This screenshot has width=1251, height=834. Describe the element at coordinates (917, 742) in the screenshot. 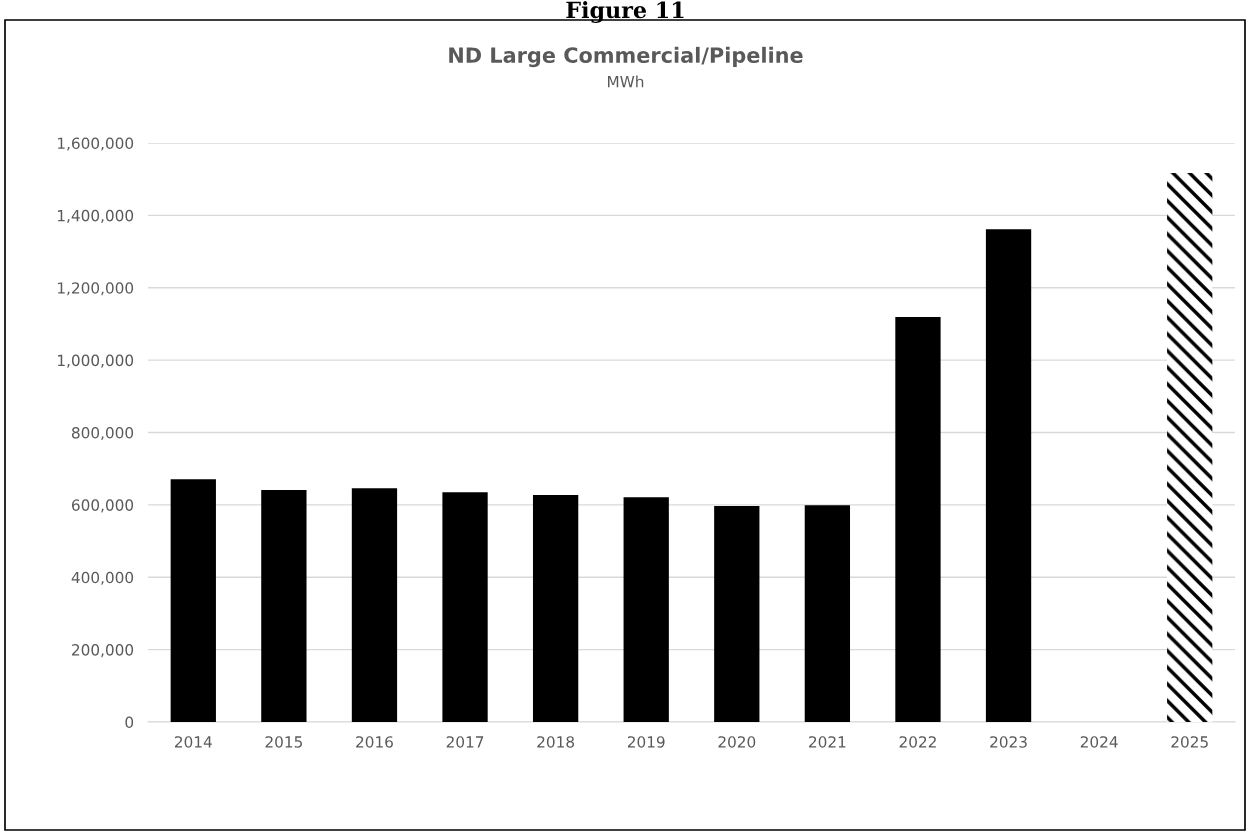

I see `x-tick-label: 2022` at that location.